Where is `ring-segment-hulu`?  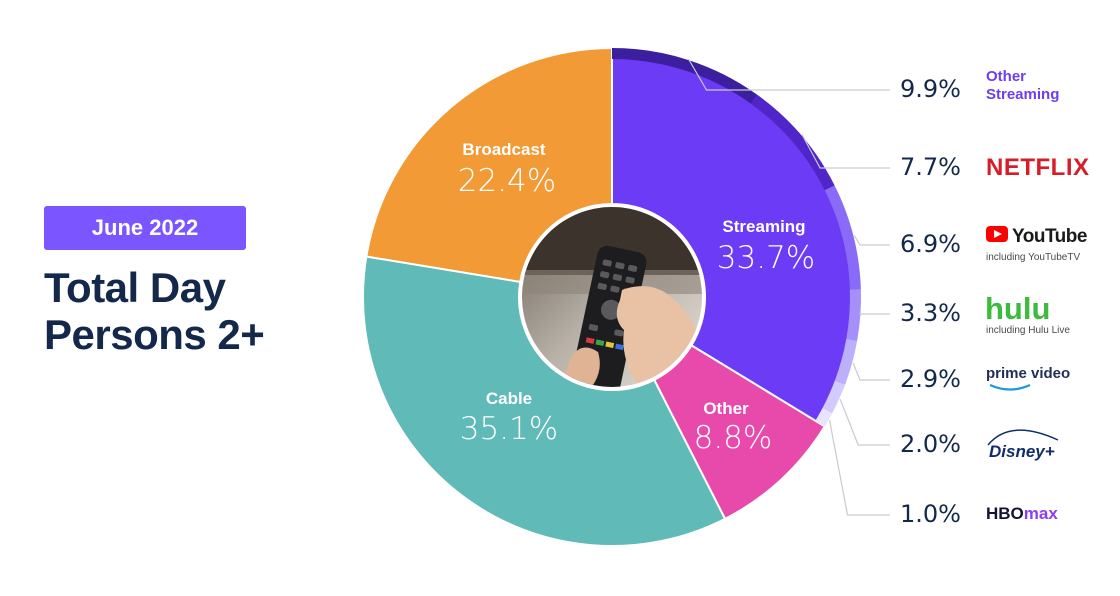
ring-segment-hulu is located at coordinates (853, 315).